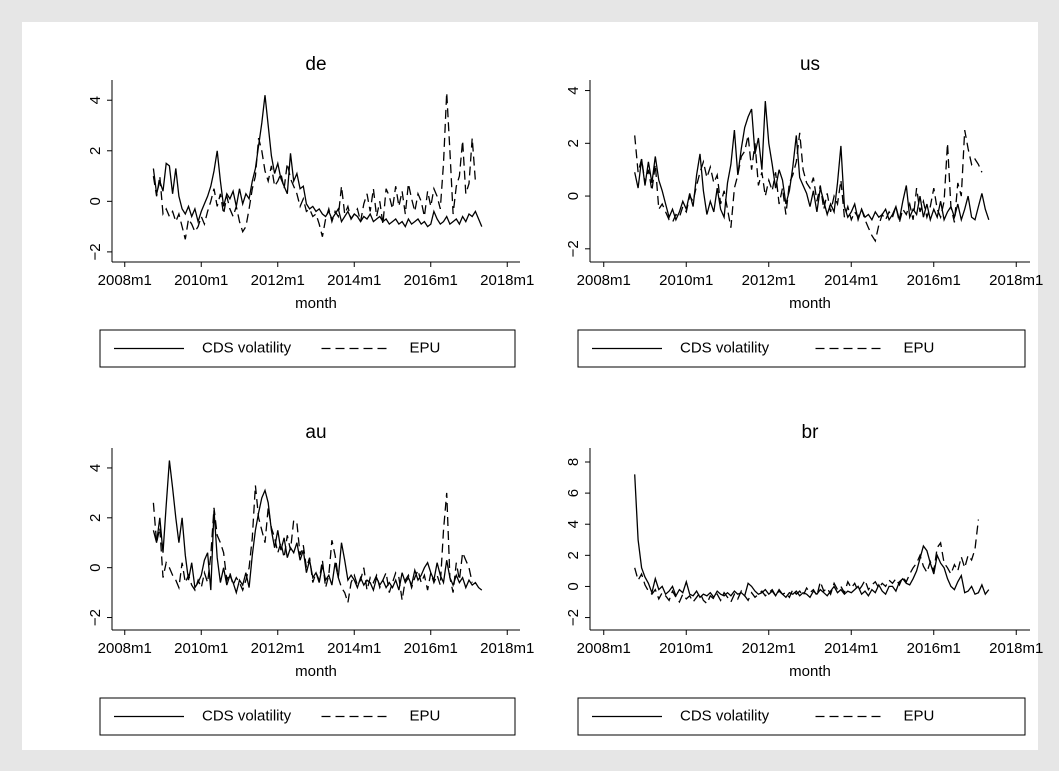  Describe the element at coordinates (811, 432) in the screenshot. I see `panel-title: br` at that location.